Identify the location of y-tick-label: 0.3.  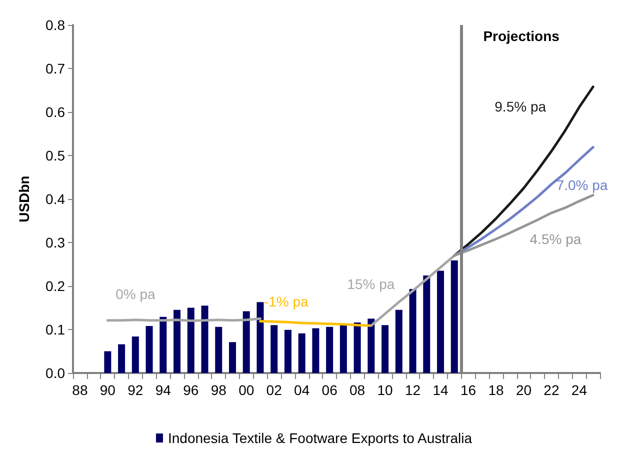
(56, 242).